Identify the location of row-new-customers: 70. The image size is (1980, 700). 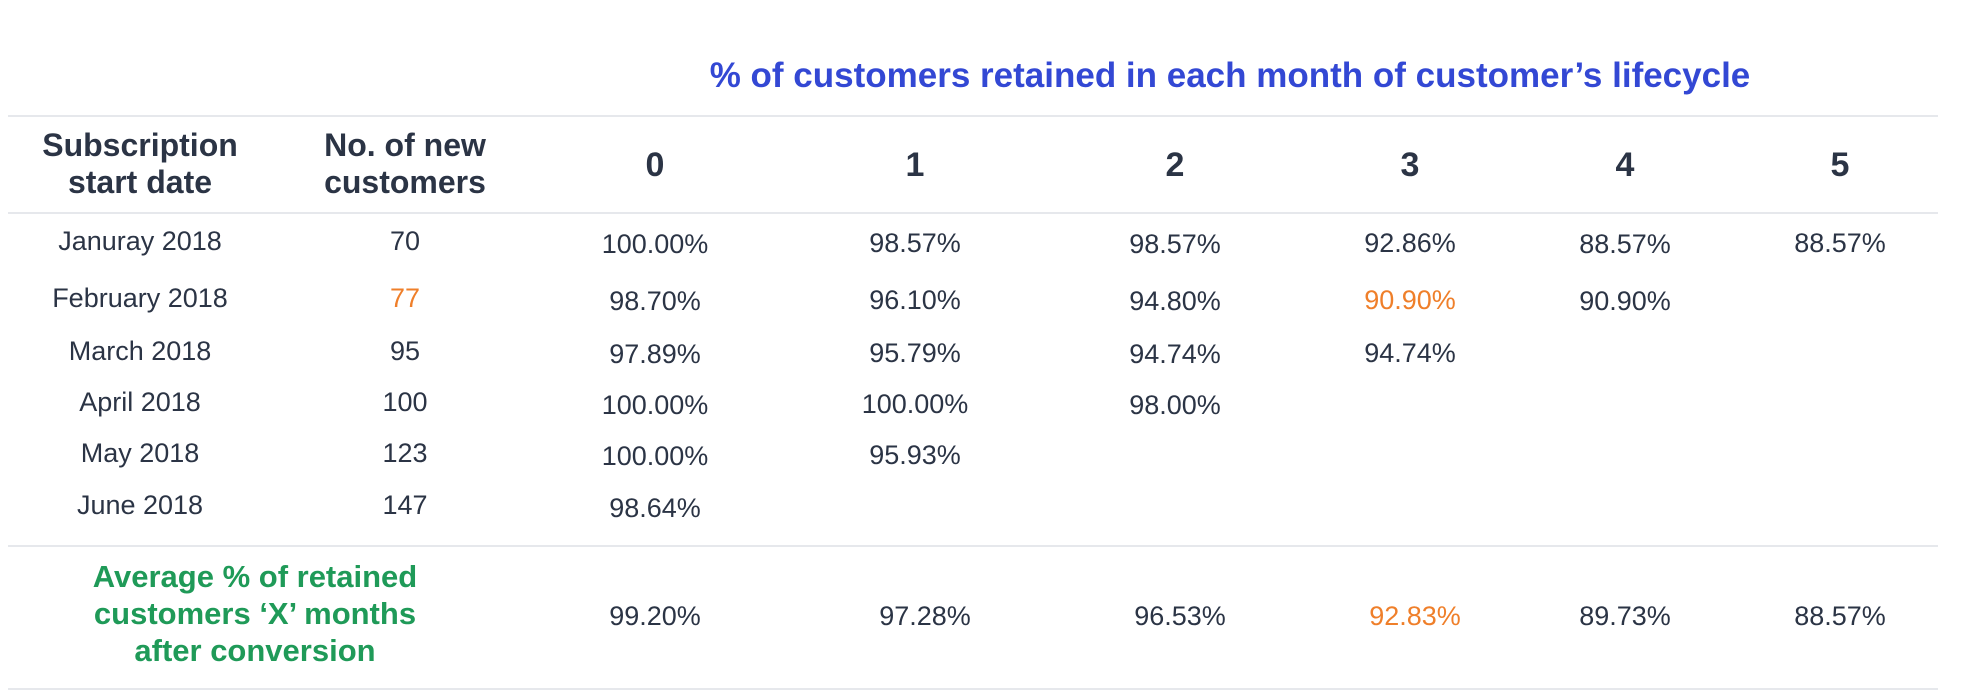
(405, 241).